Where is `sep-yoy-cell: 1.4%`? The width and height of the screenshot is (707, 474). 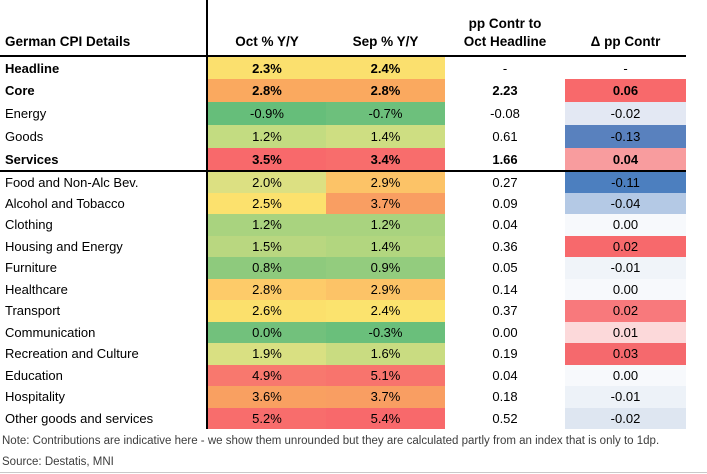 sep-yoy-cell: 1.4% is located at coordinates (385, 136).